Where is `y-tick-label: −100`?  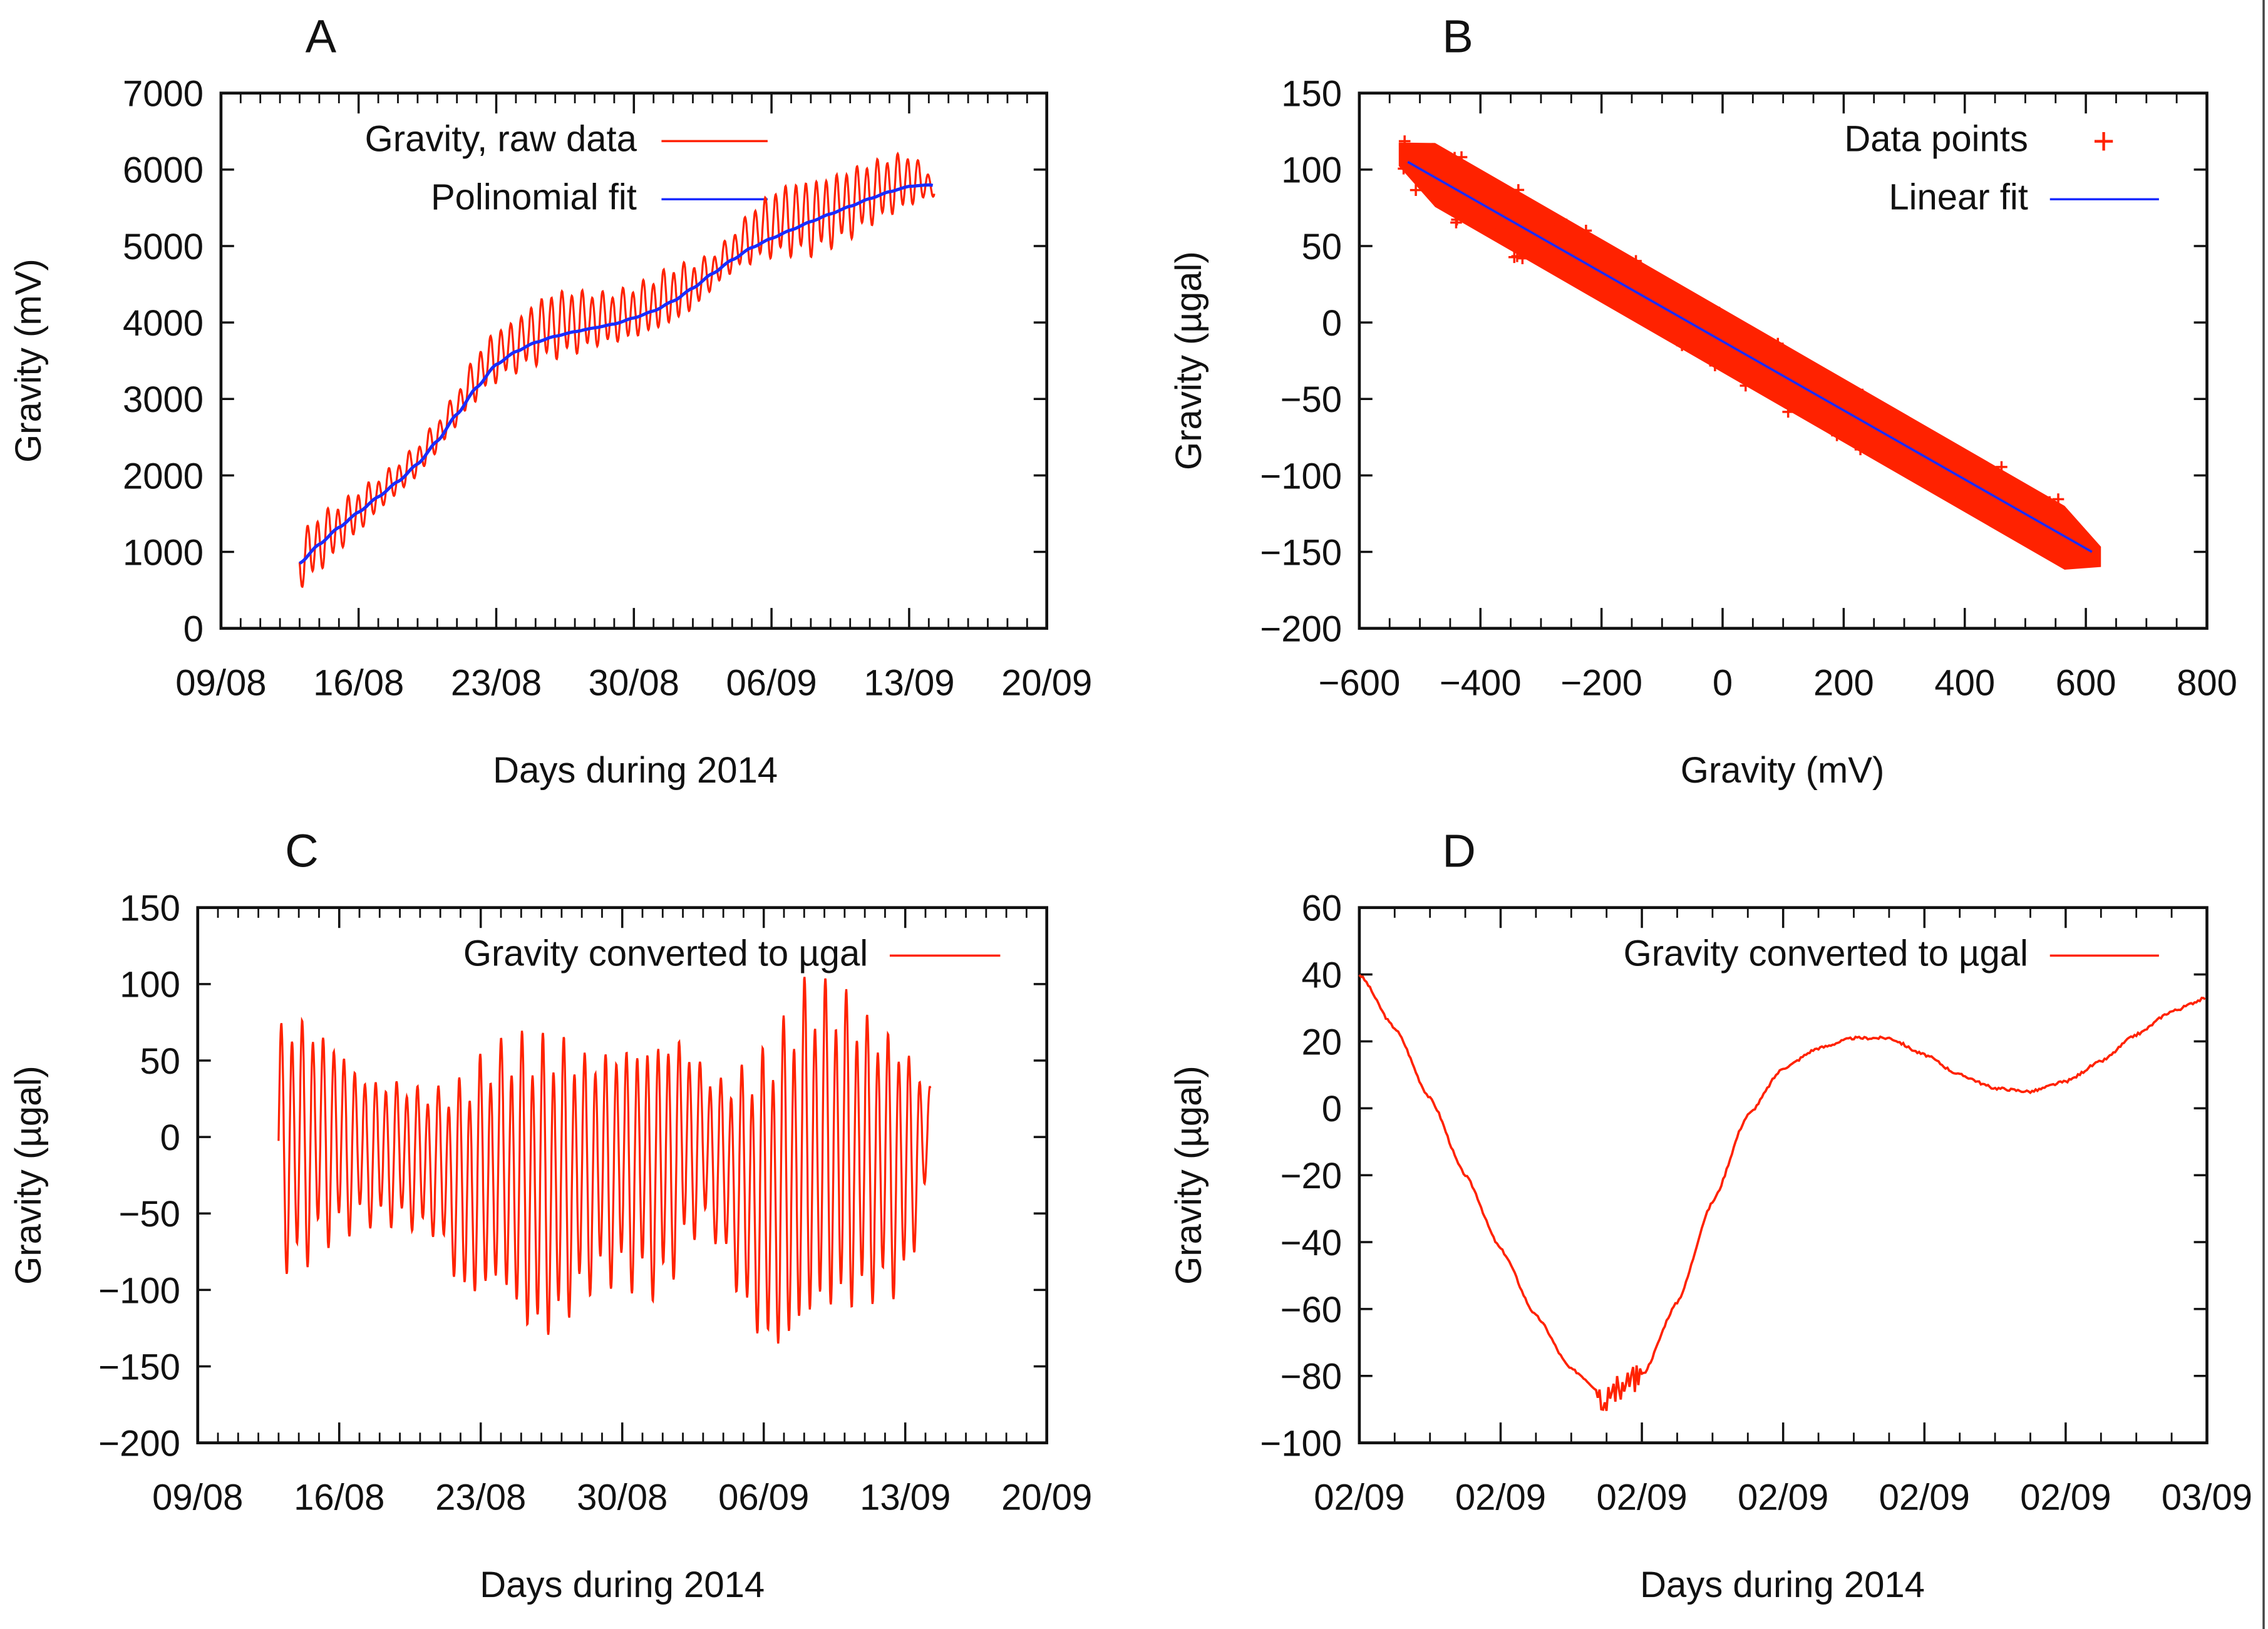
y-tick-label: −100 is located at coordinates (1301, 1444).